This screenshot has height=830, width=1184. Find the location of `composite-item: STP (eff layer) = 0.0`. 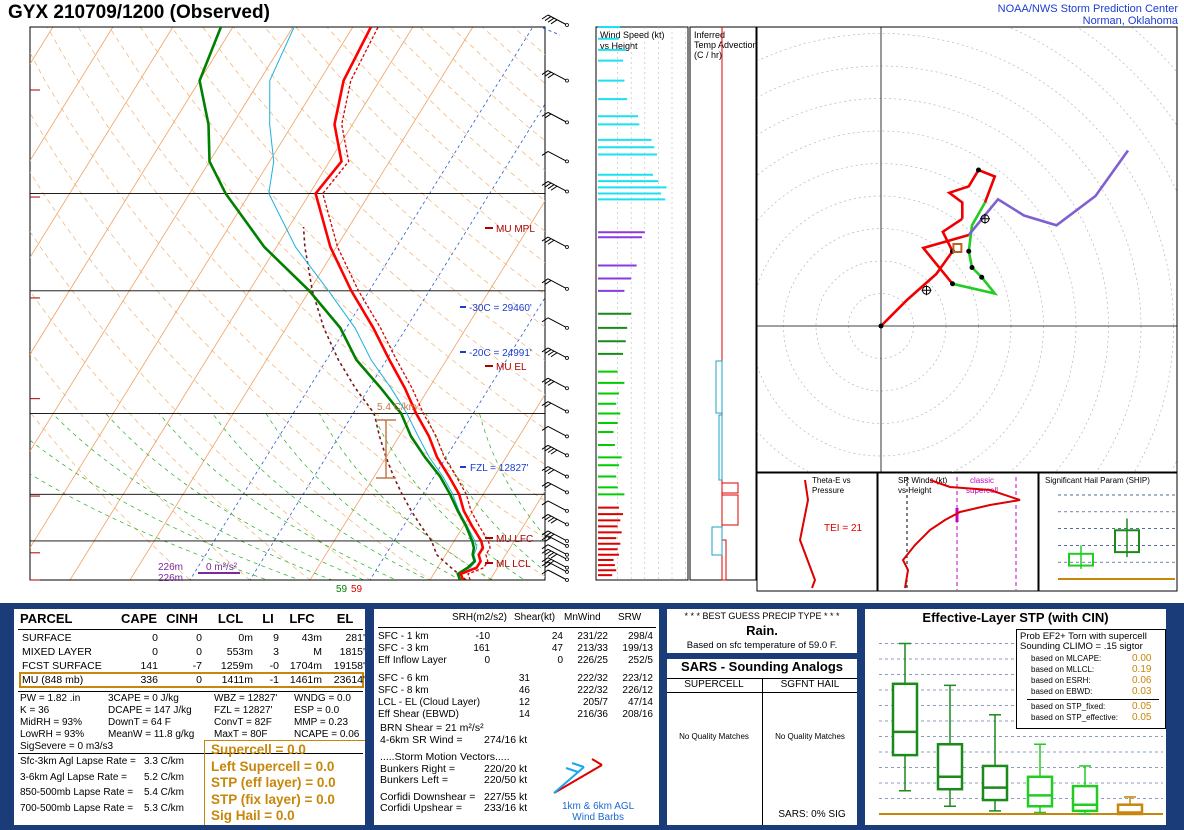

composite-item: STP (eff layer) = 0.0 is located at coordinates (273, 782).